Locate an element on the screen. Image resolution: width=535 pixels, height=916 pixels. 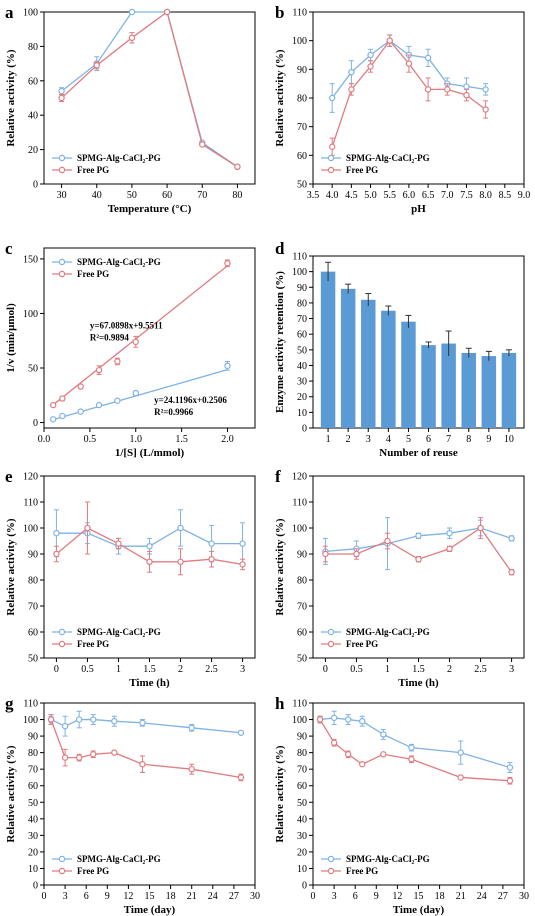
x-axis-label: pH is located at coordinates (418, 209).